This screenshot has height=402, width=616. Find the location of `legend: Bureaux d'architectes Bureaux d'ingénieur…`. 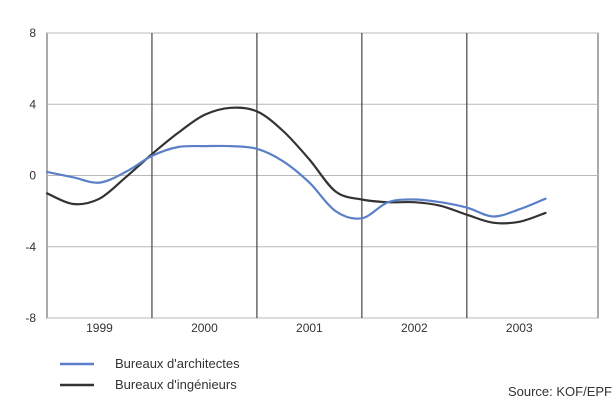

legend: Bureaux d'architectes Bureaux d'ingénieur… is located at coordinates (150, 374).